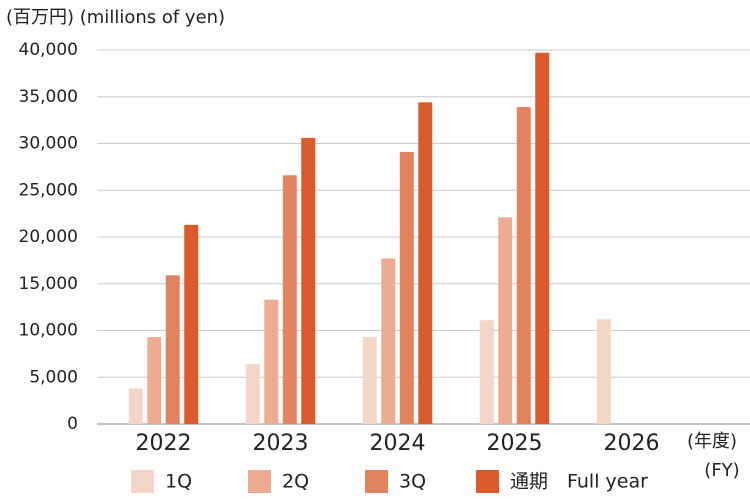  Describe the element at coordinates (515, 443) in the screenshot. I see `x-tick-label: 2025` at that location.